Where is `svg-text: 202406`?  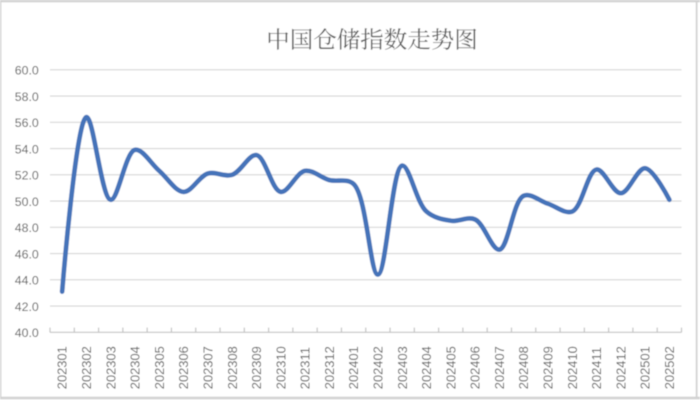 svg-text: 202406 is located at coordinates (475, 367).